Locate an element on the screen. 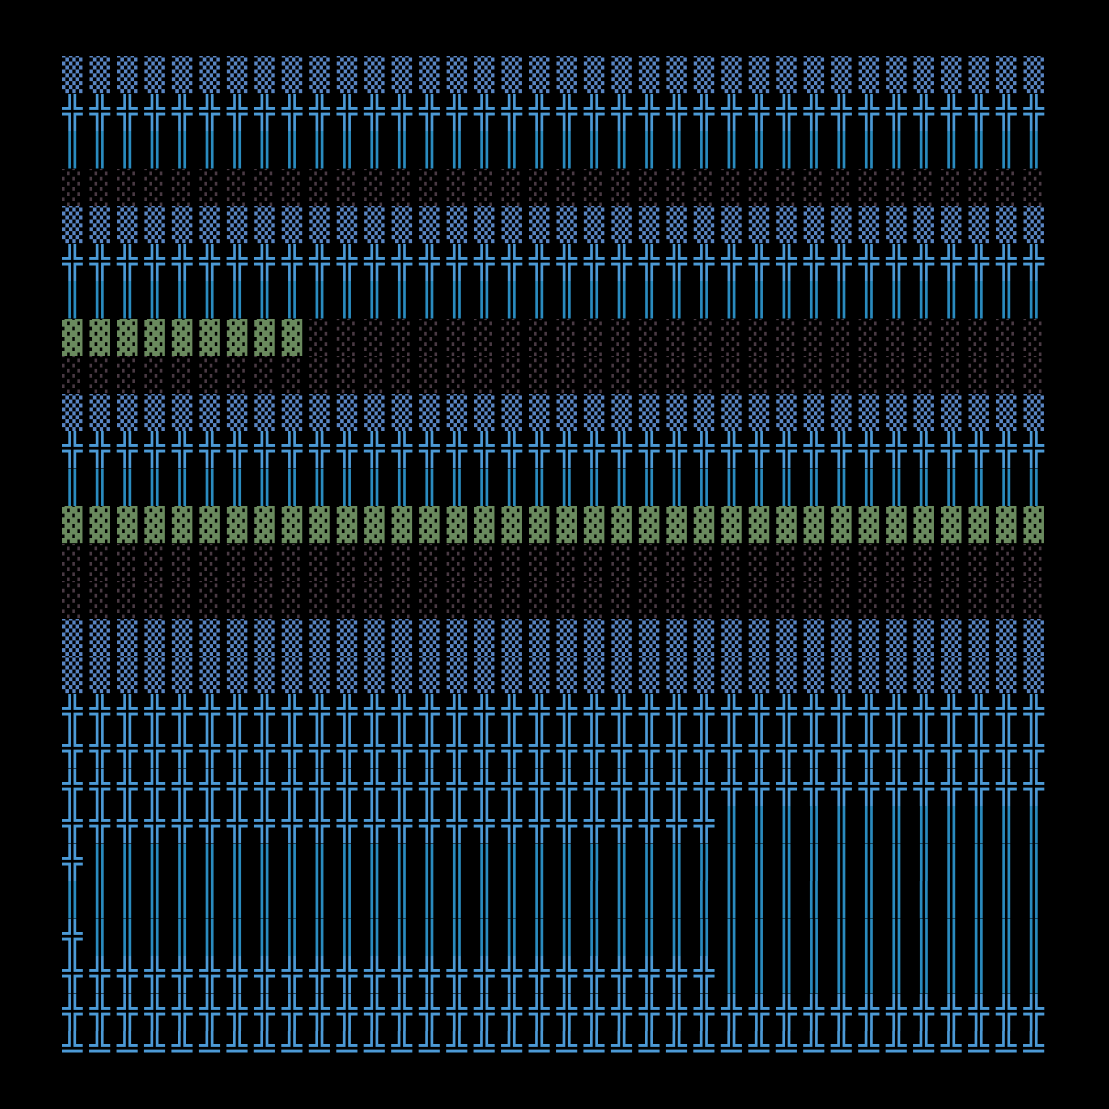 The height and width of the screenshot is (1109, 1109). glyph-run: ╩╩╩╩╩╩╩╩╩╩╩╩╩╩╩╩╩╩╩╩╩╩╩╩╩╩╩╩╩╩╩╩╩╩╩╩ is located at coordinates (556, 1050).